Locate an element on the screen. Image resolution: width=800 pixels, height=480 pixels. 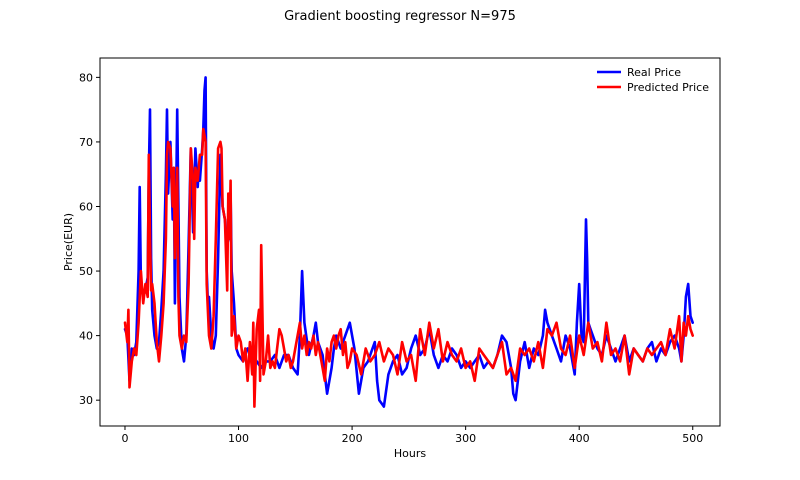
y-tick-label: 60 is located at coordinates (86, 206).